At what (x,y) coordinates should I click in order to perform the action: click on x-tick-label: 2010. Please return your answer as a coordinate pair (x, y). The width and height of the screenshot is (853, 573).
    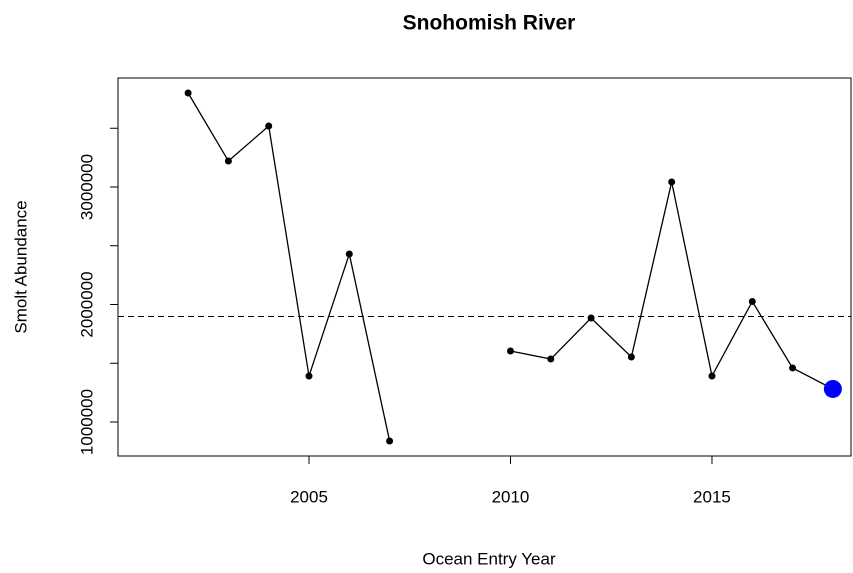
    Looking at the image, I should click on (511, 496).